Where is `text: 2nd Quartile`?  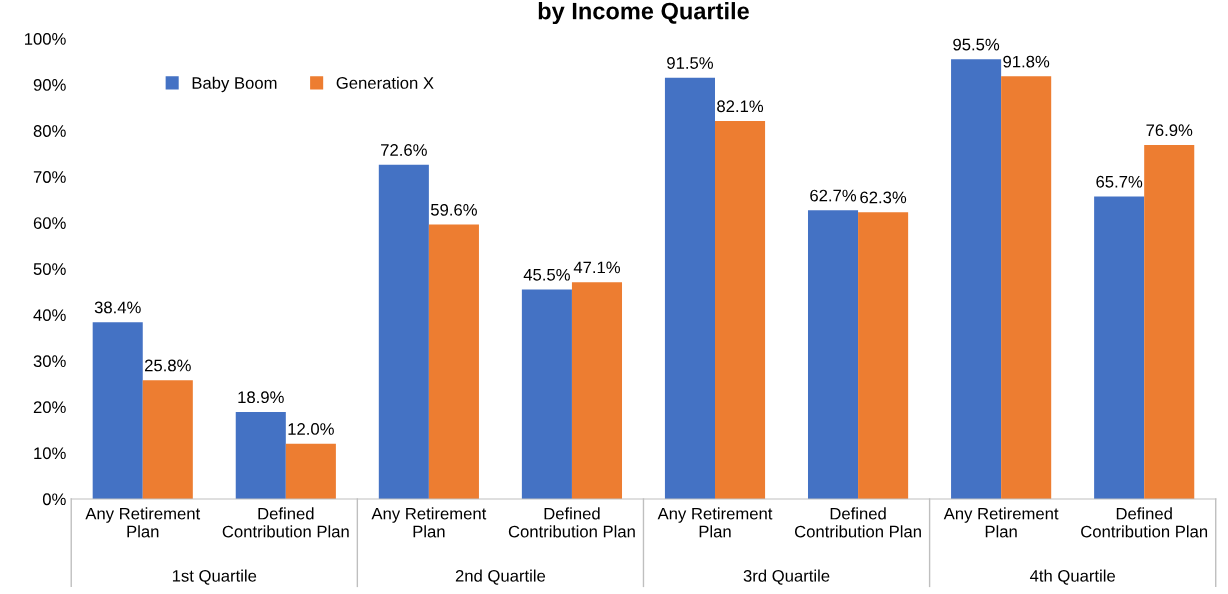 text: 2nd Quartile is located at coordinates (500, 577).